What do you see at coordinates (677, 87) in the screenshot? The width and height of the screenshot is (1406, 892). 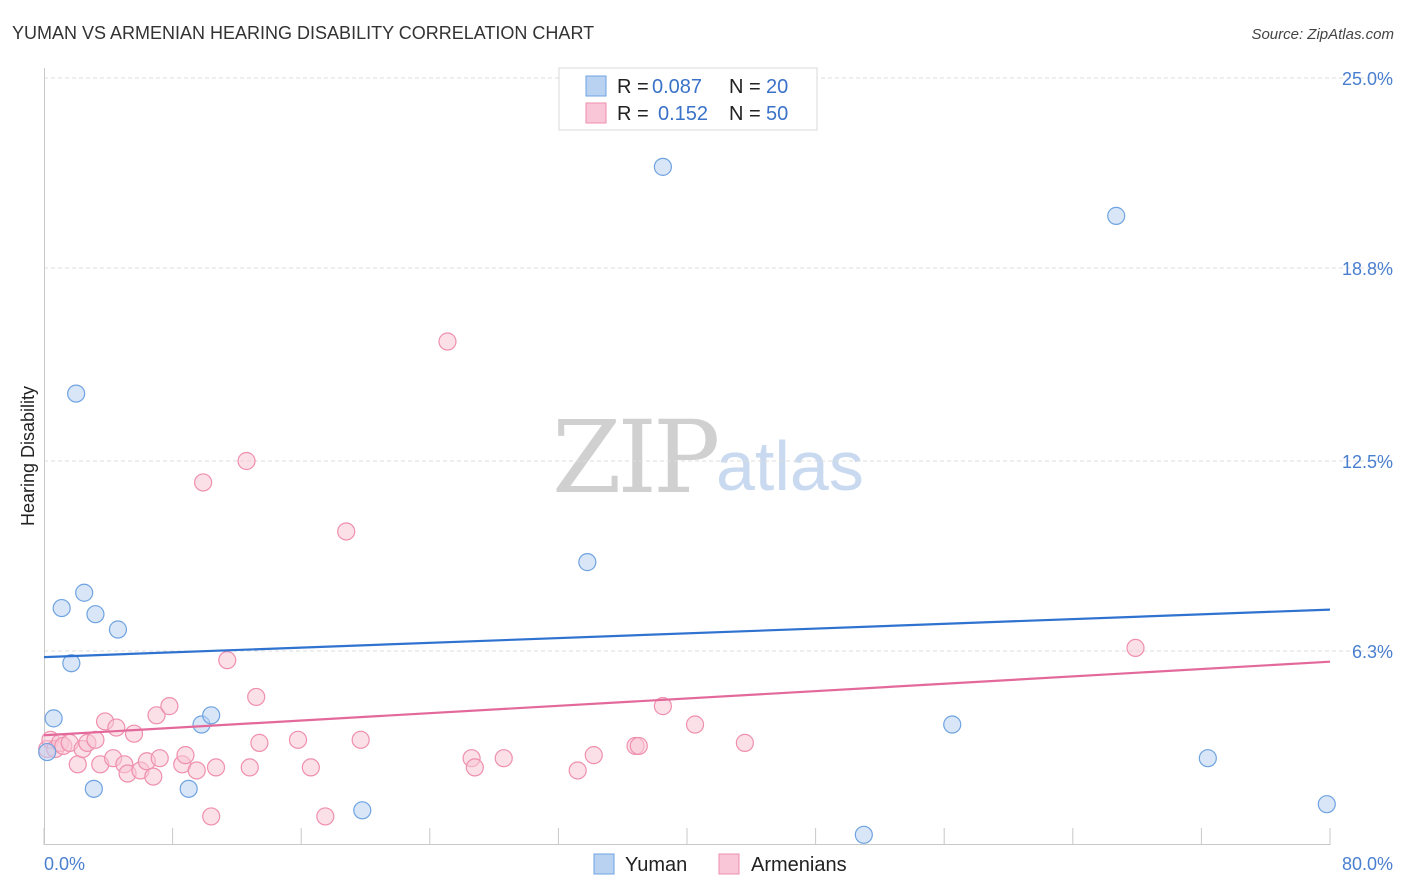 I see `legend-yuman-r-value: 0.087` at bounding box center [677, 87].